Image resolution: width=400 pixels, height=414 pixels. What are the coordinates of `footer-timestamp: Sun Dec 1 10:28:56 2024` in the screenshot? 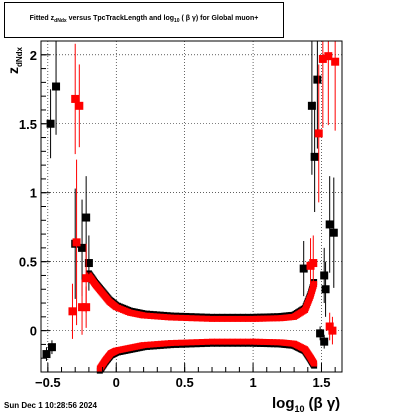 It's located at (50, 405).